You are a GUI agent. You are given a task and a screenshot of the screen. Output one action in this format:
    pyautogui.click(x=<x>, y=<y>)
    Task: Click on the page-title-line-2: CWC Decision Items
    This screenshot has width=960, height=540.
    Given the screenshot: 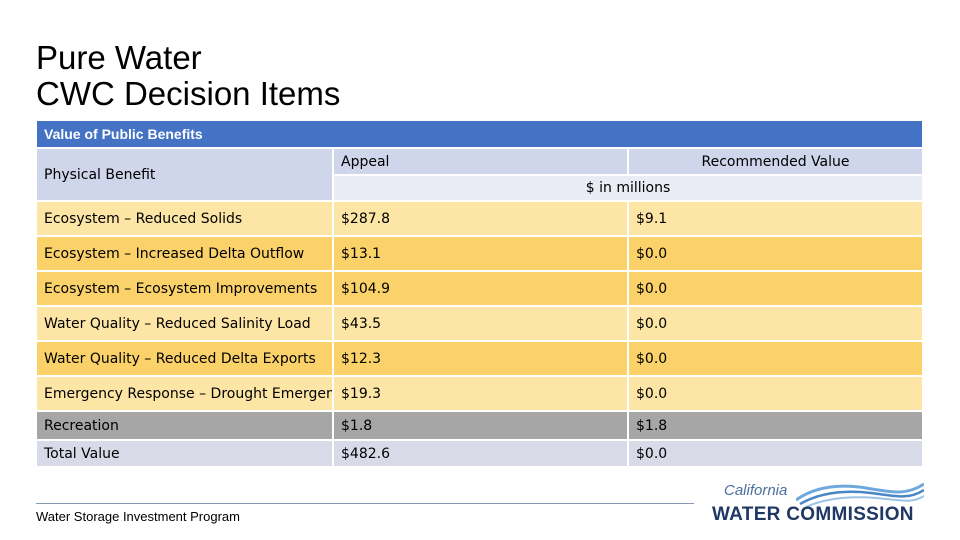 What is the action you would take?
    pyautogui.click(x=188, y=93)
    